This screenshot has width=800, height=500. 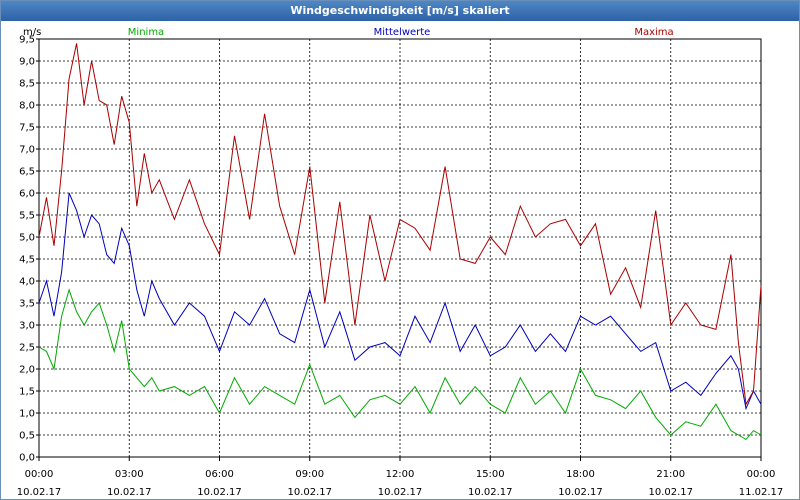 What do you see at coordinates (129, 474) in the screenshot?
I see `x-tick-time: 03:00` at bounding box center [129, 474].